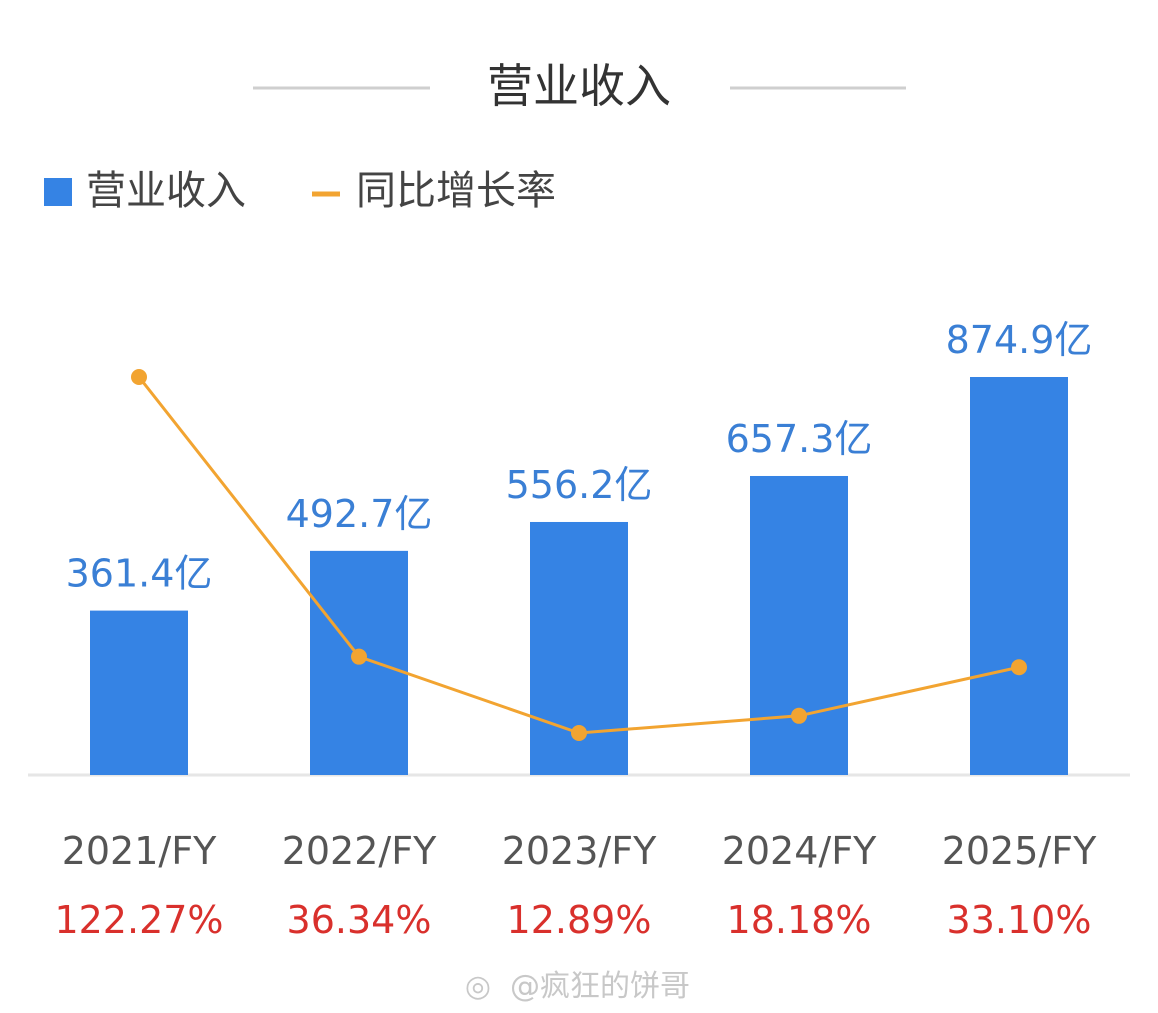 This screenshot has width=1158, height=1013. Describe the element at coordinates (359, 851) in the screenshot. I see `x-tick-label: 2022/FY` at that location.